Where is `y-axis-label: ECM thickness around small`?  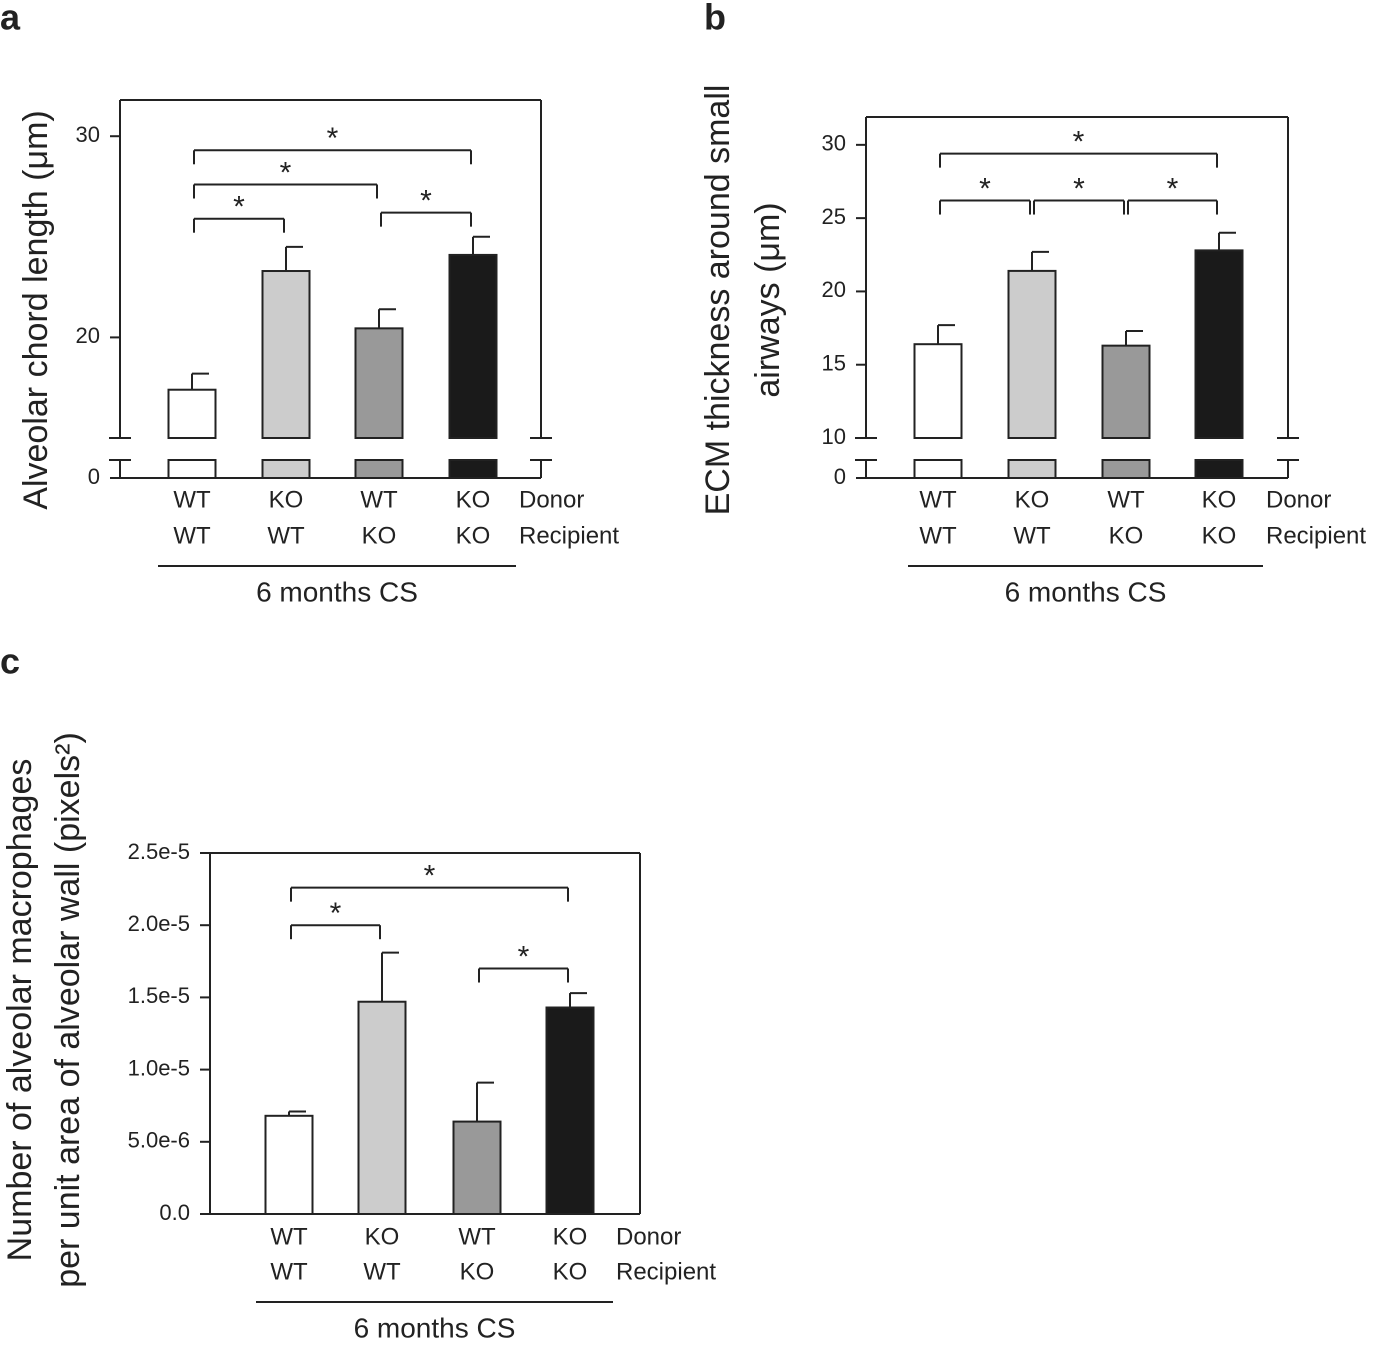
y-axis-label: ECM thickness around small is located at coordinates (718, 300).